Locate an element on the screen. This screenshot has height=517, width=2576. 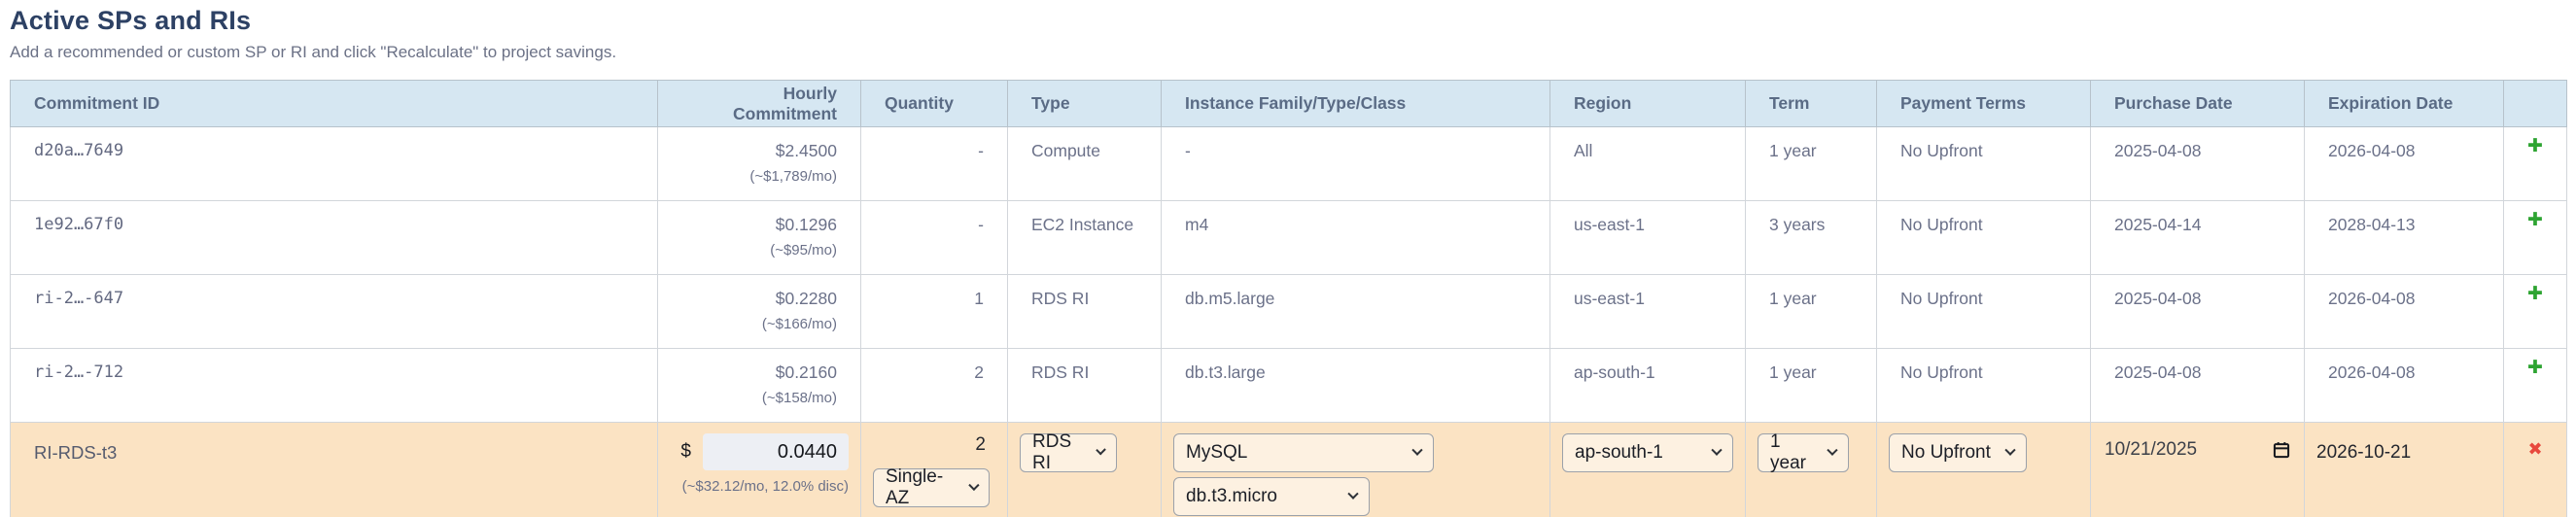
hourly-rate-input is located at coordinates (776, 452).